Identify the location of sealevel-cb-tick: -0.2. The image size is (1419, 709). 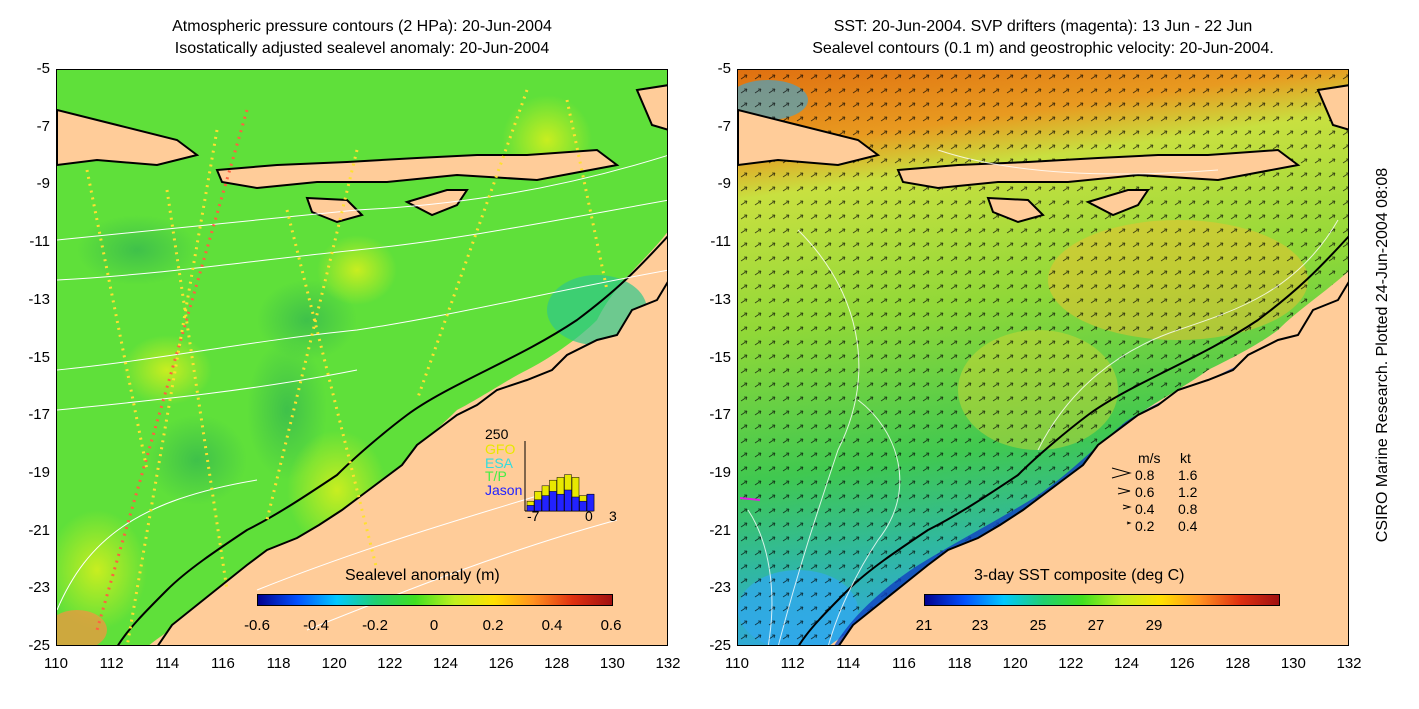
(375, 625).